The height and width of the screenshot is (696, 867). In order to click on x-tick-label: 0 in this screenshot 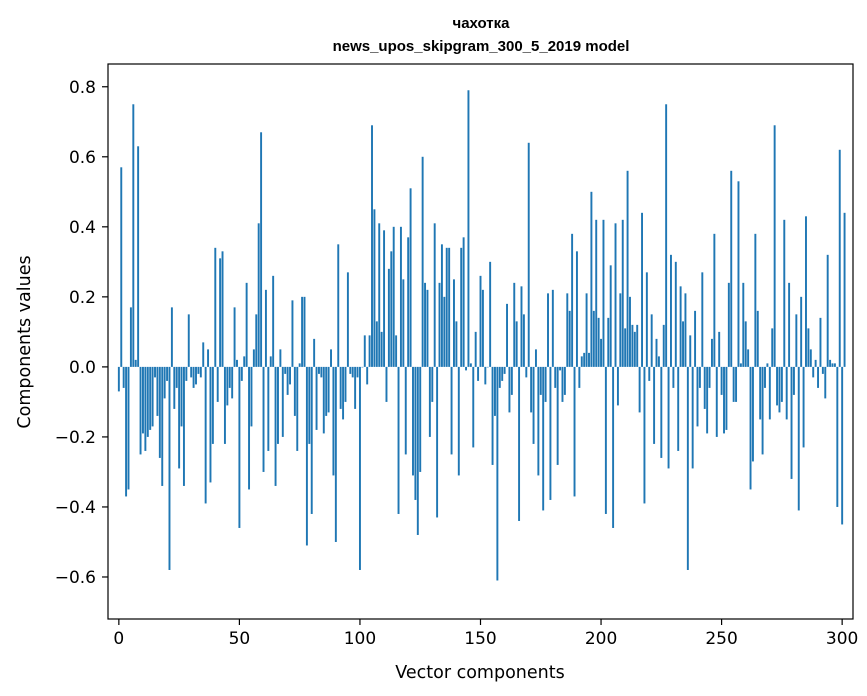, I will do `click(118, 639)`.